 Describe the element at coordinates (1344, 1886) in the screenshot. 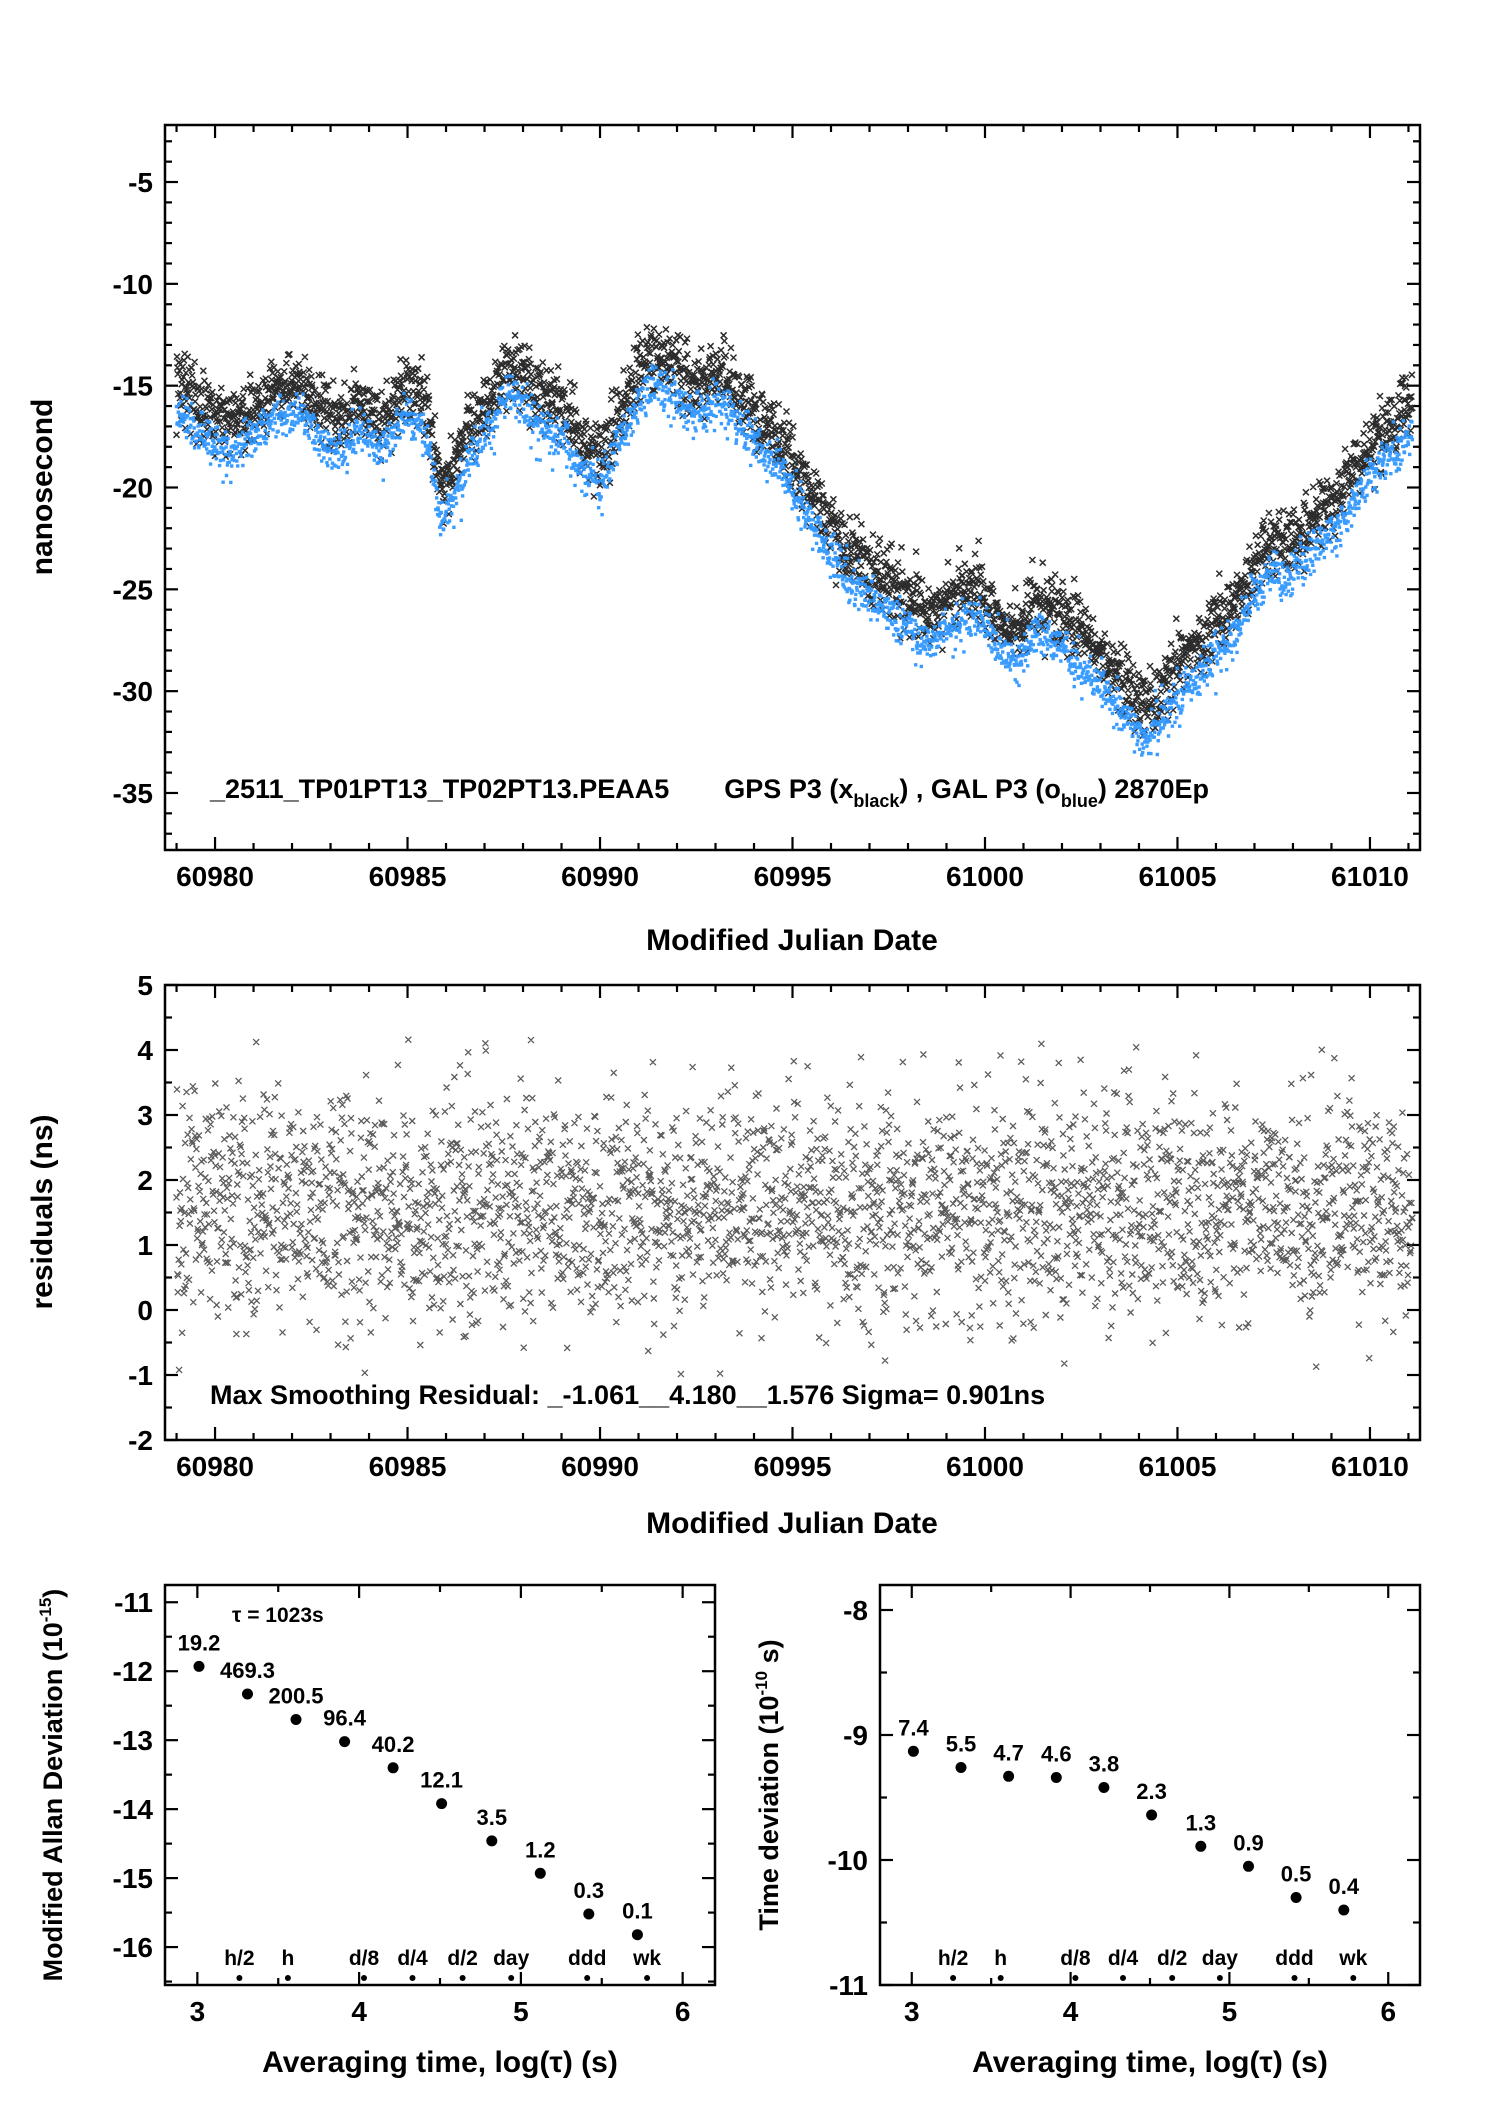

I see `deviation-value-label: 0.4` at that location.